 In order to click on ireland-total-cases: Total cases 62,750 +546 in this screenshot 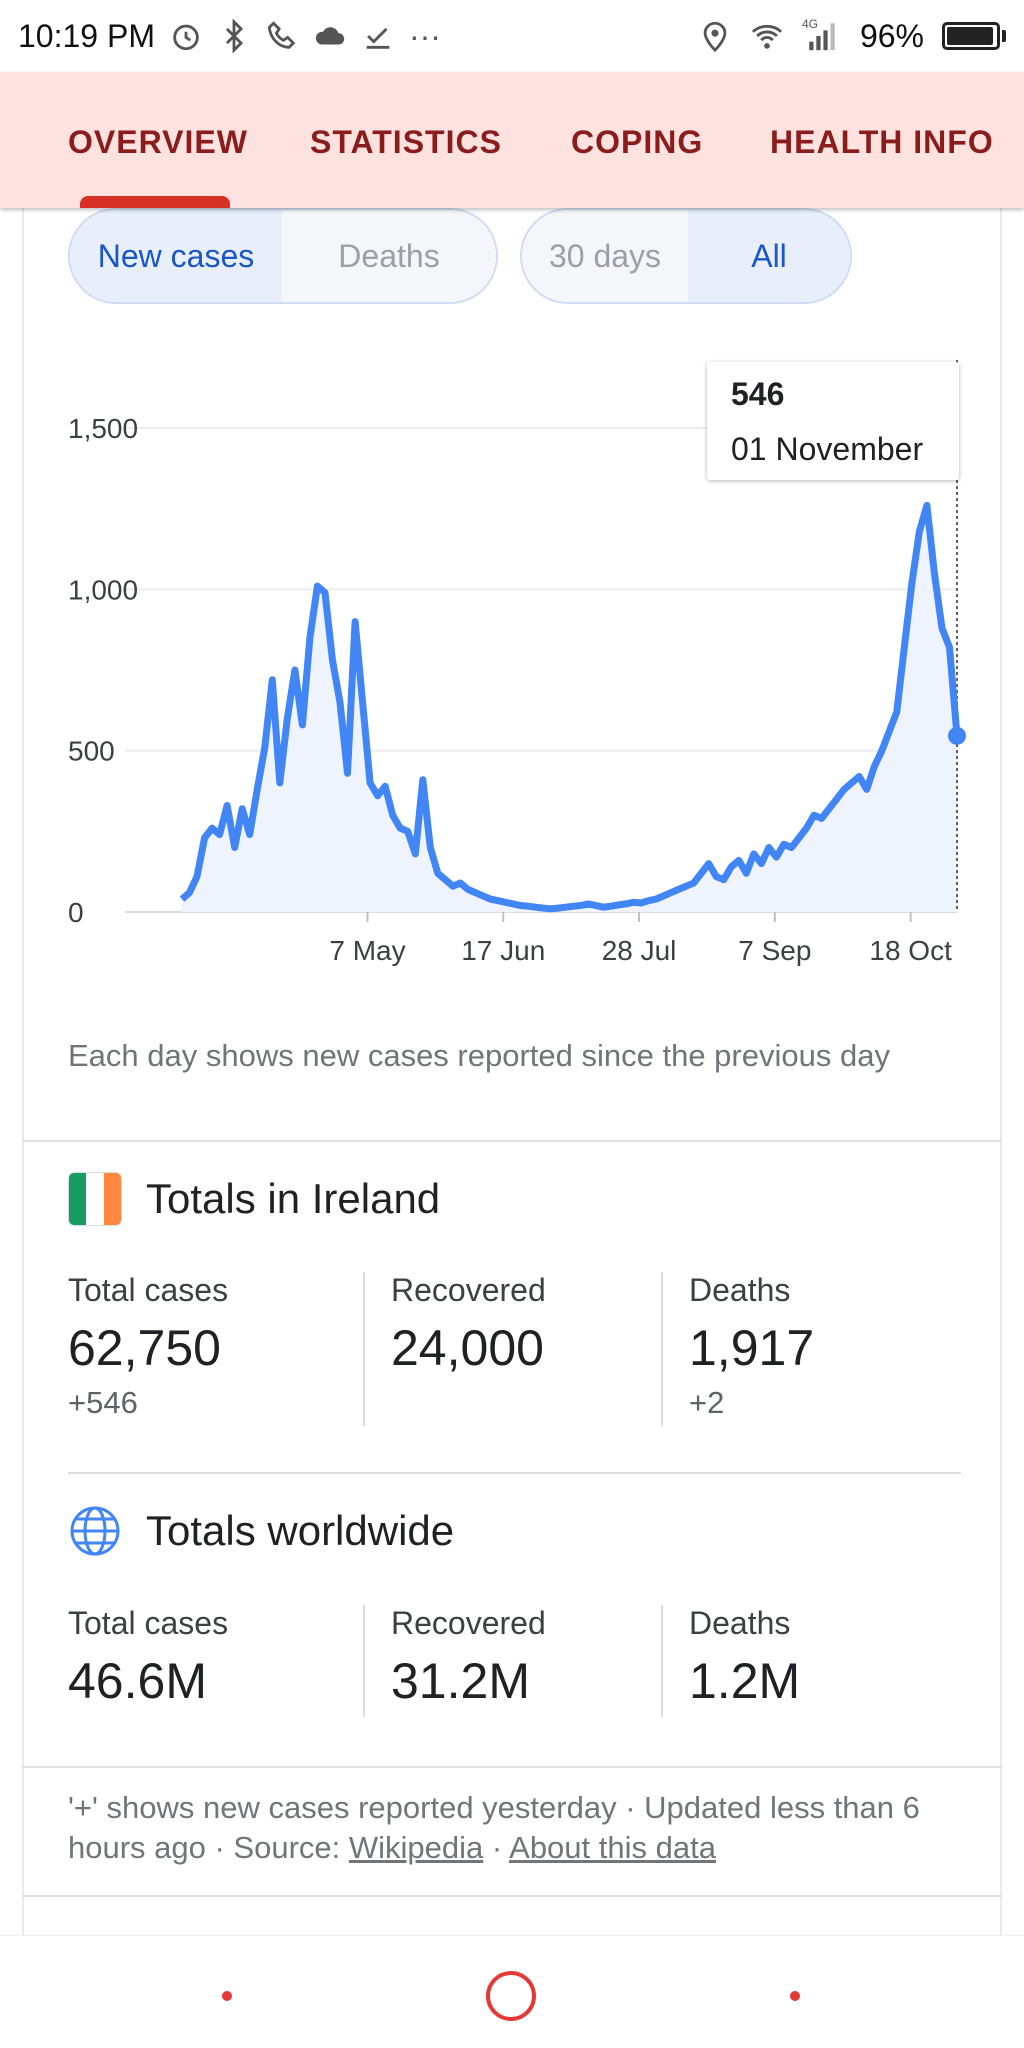, I will do `click(148, 1346)`.